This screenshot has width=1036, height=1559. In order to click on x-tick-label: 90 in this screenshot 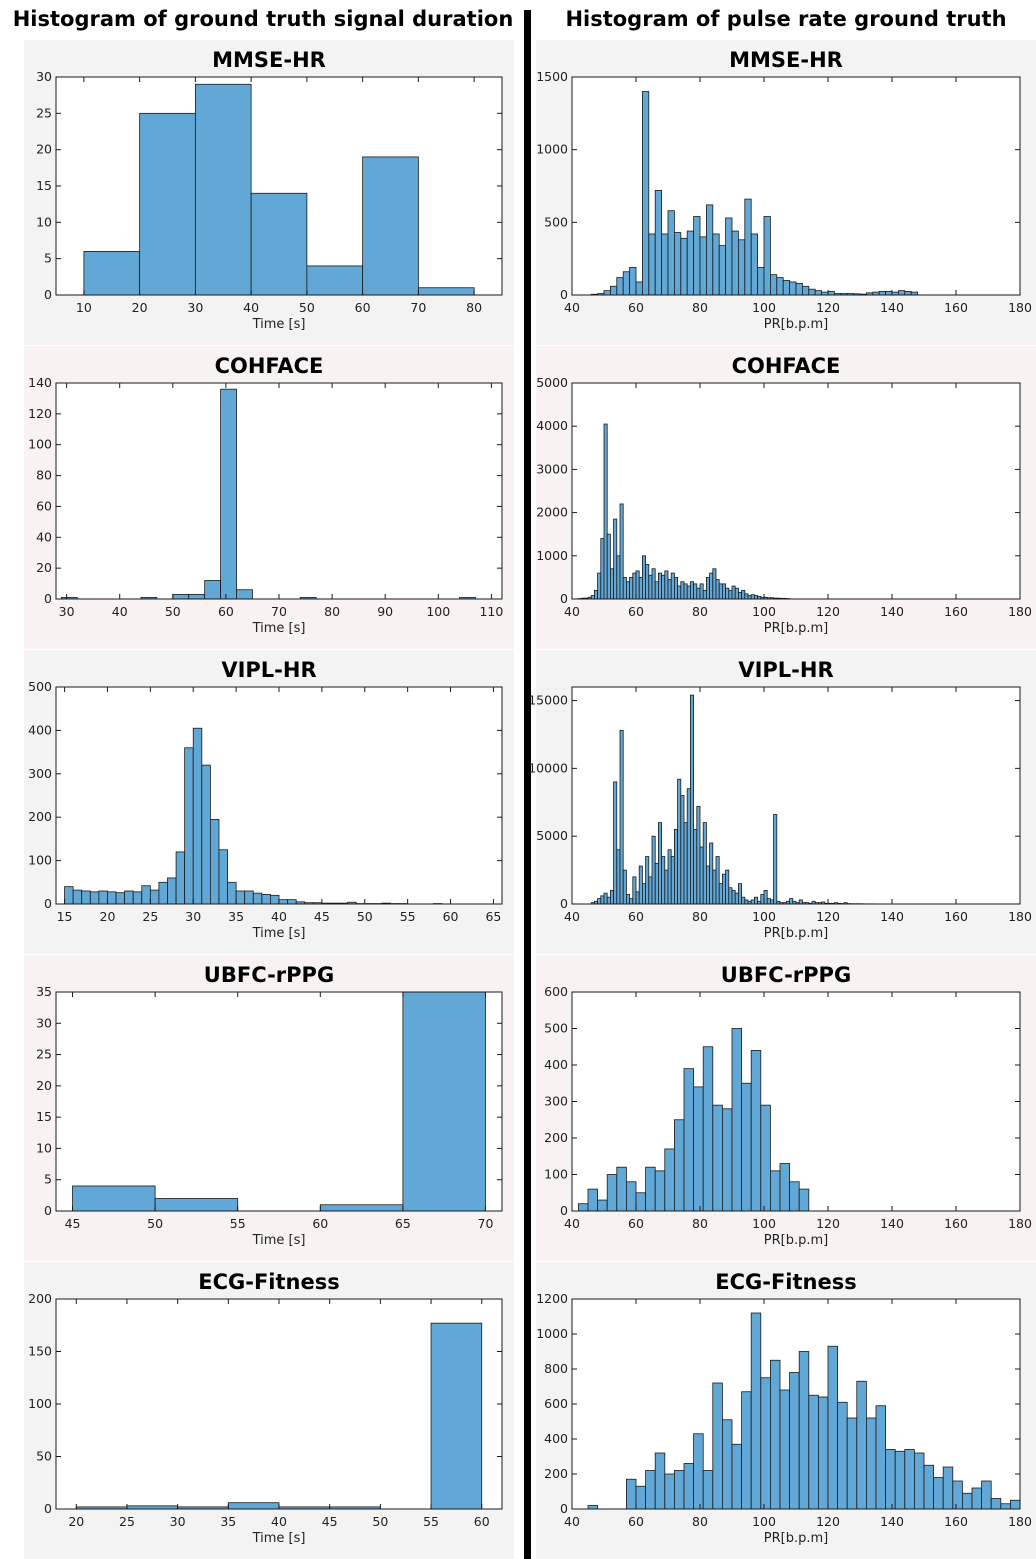, I will do `click(385, 611)`.